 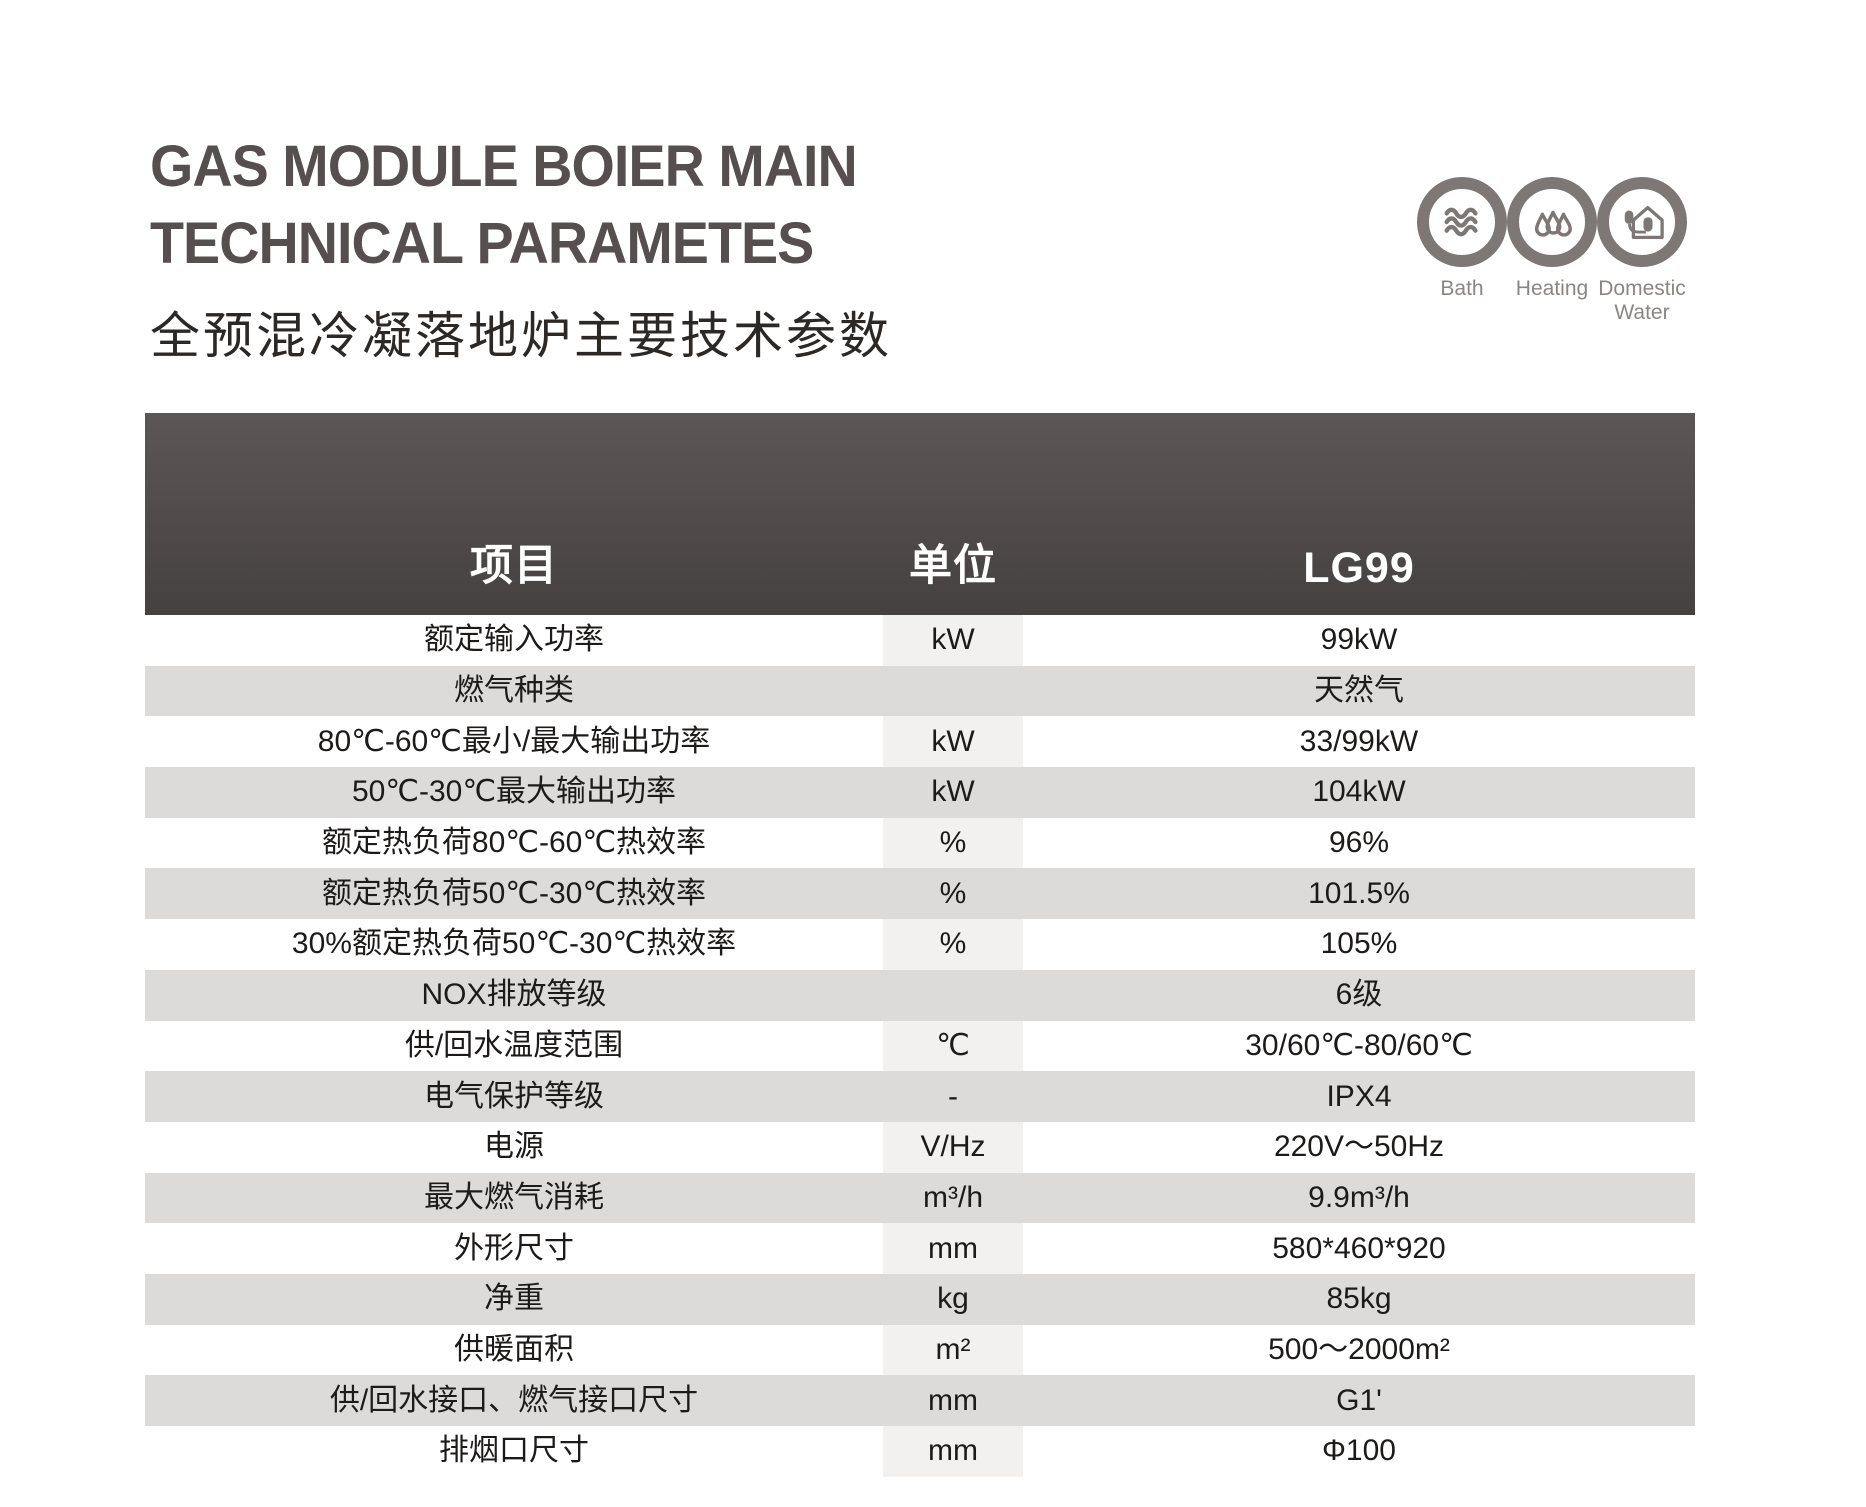 I want to click on row-value: 500～2000m², so click(x=1359, y=1349).